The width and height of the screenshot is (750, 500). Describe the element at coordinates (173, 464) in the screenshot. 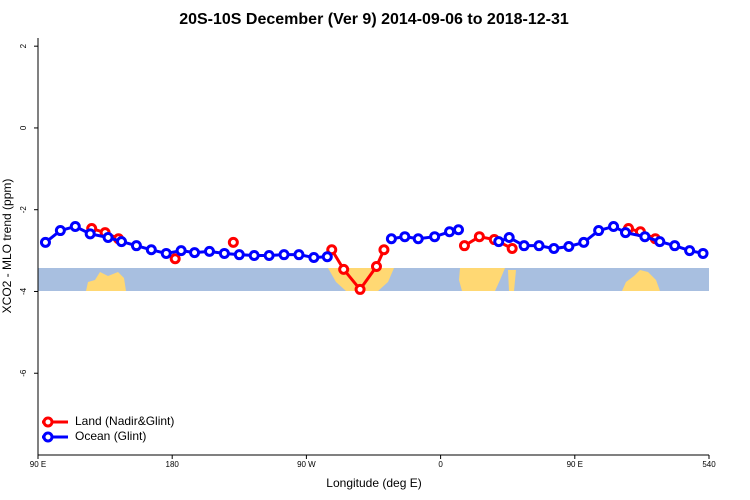

I see `x-tick-label: 180` at that location.